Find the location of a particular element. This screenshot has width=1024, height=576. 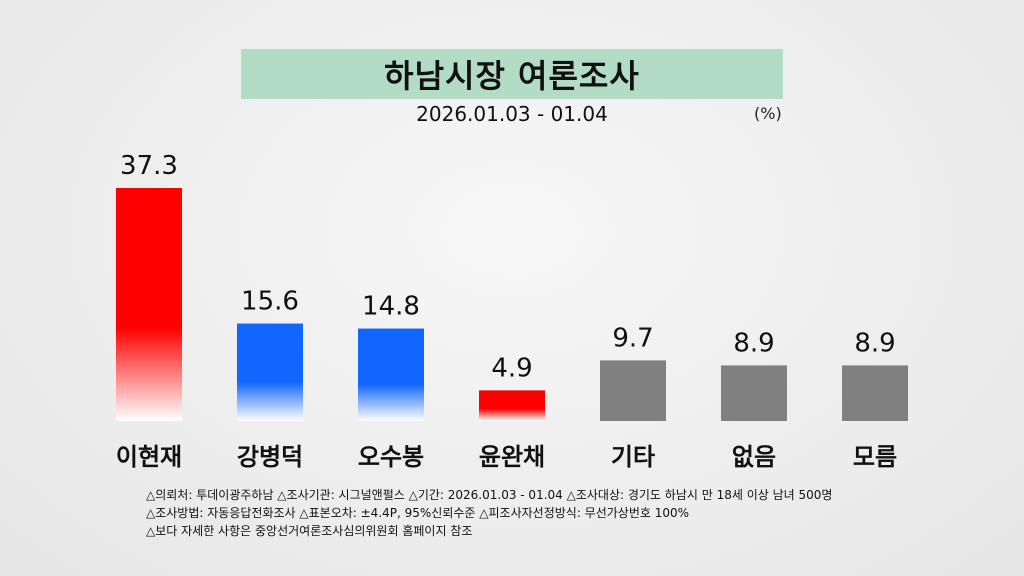

value-label-3: 4.9 is located at coordinates (511, 368).